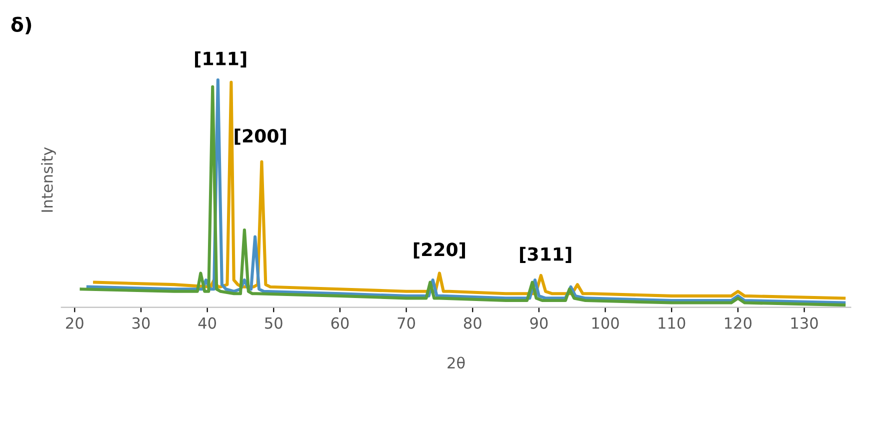 Image resolution: width=877 pixels, height=439 pixels. I want to click on x-tick-label: 100, so click(605, 323).